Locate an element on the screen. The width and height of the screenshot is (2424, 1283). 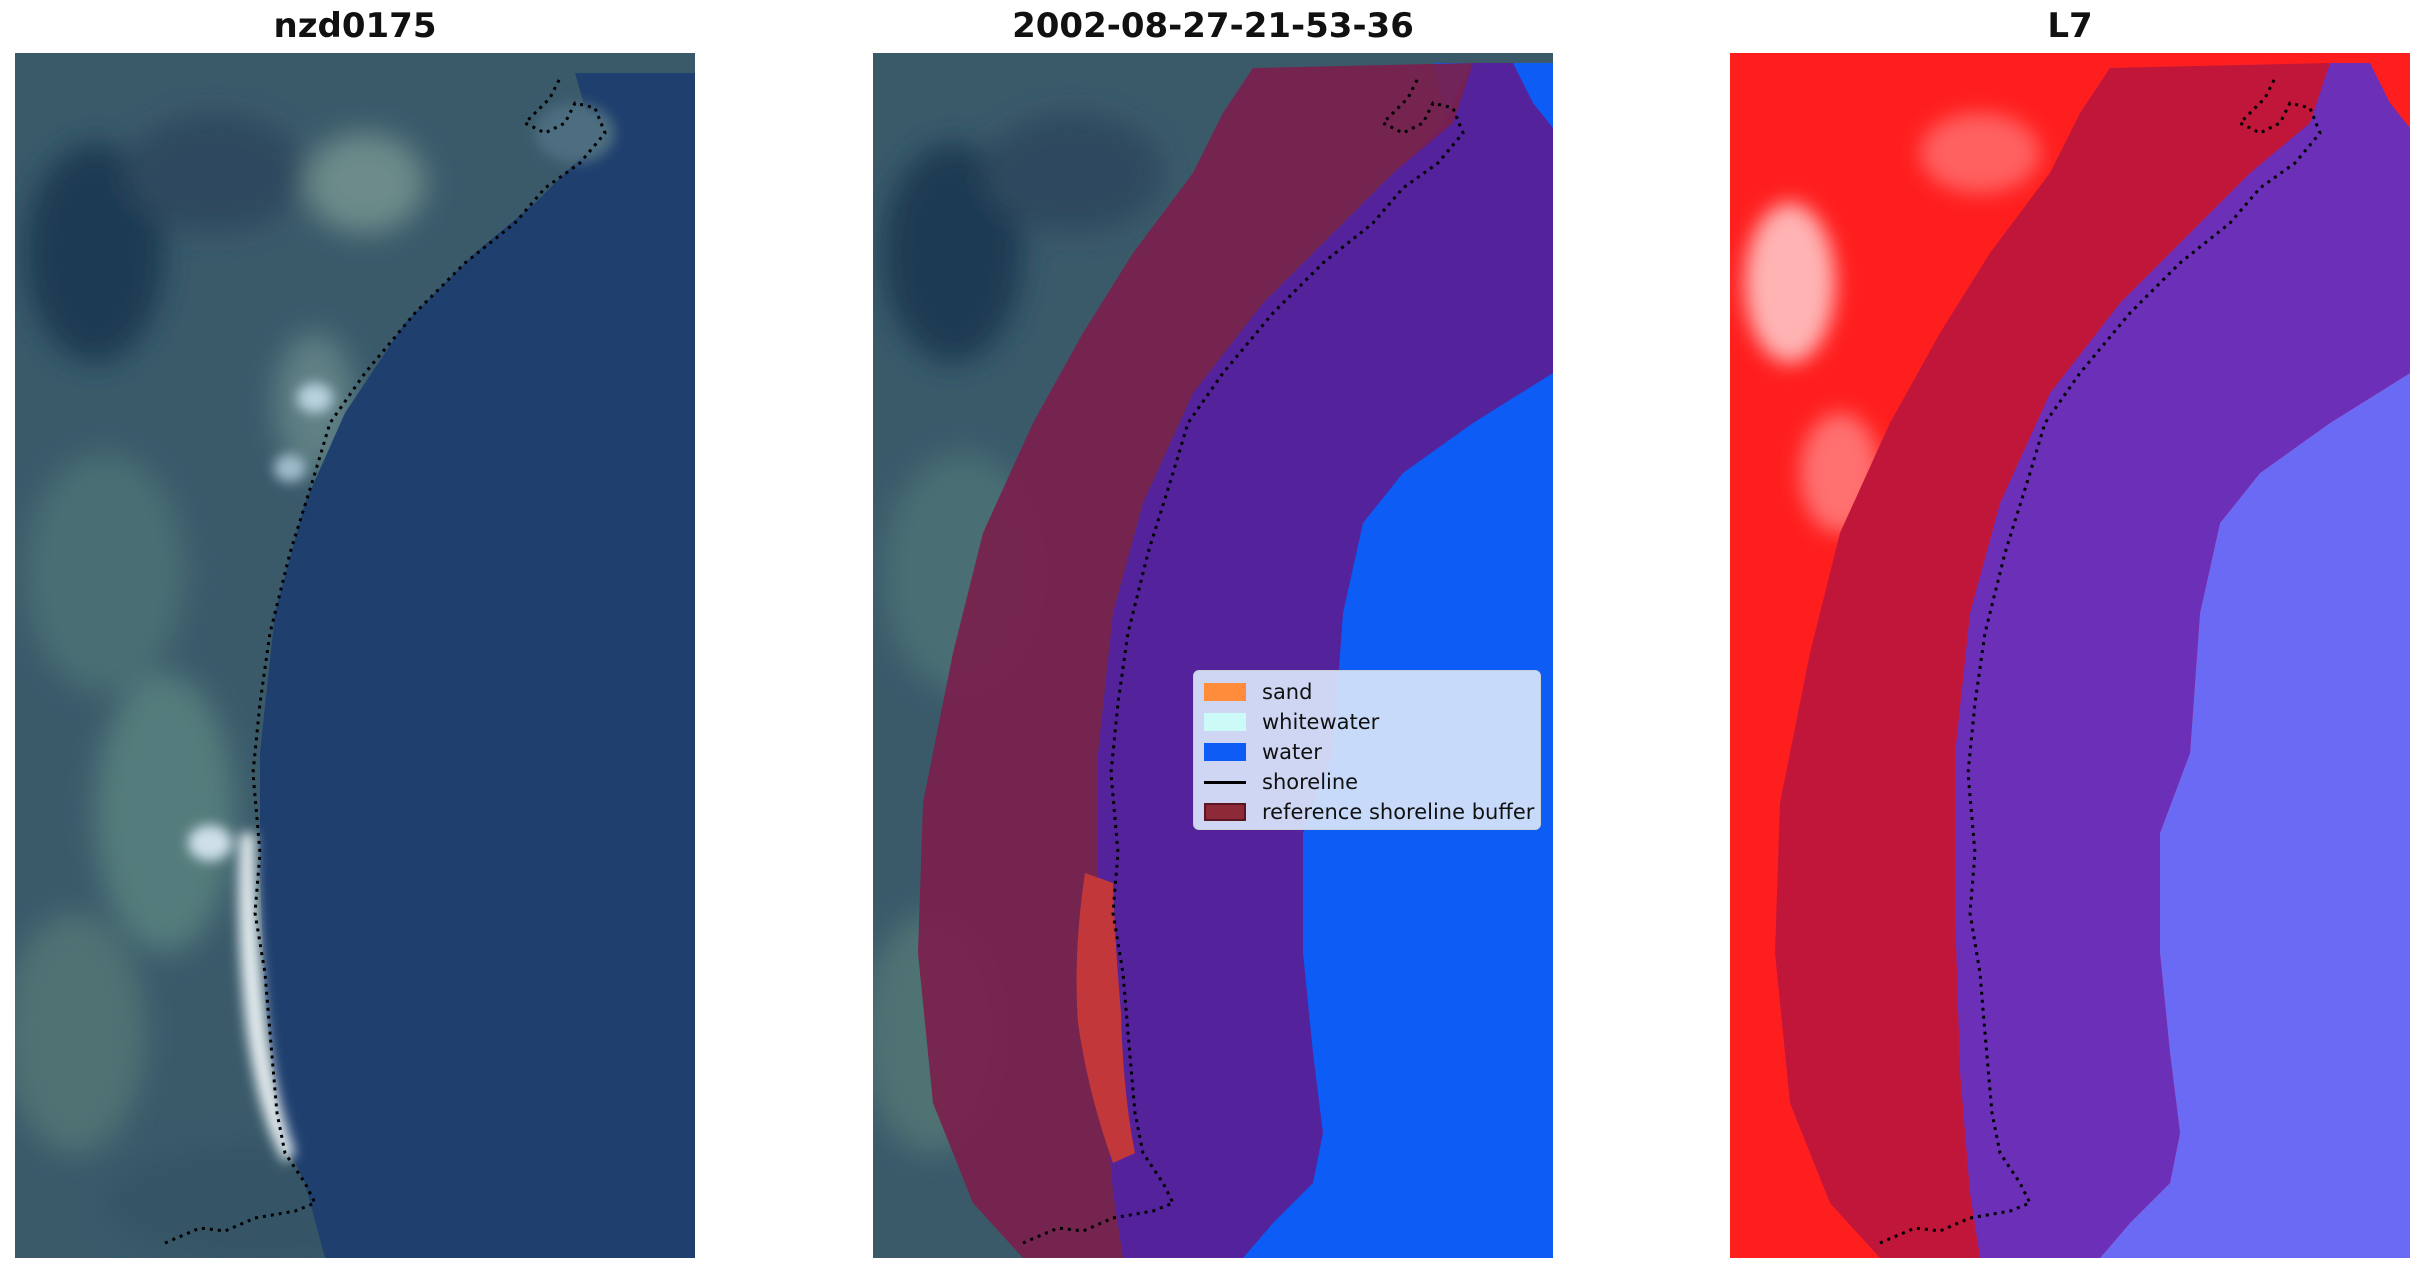
legend-item-reference-buffer: reference shoreline buffer is located at coordinates (1369, 812).